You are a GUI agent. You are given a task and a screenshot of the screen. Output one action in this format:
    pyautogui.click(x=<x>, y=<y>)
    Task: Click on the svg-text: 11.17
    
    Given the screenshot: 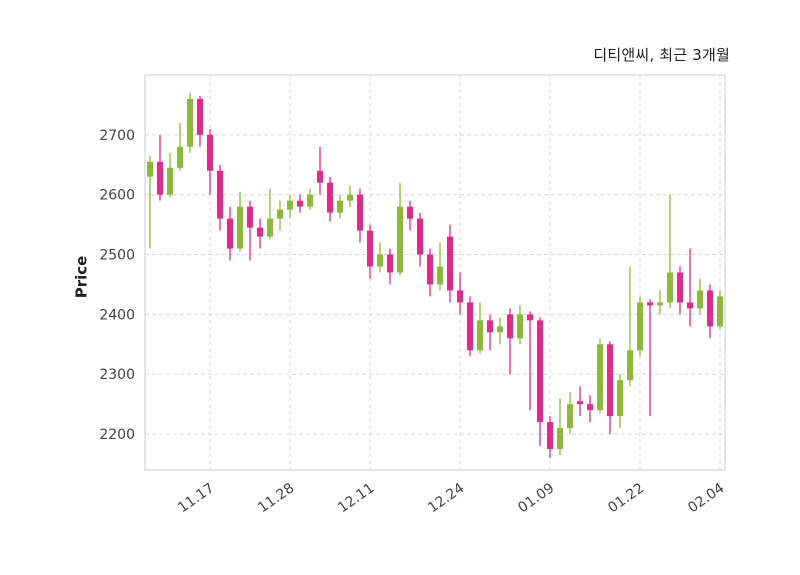 What is the action you would take?
    pyautogui.click(x=196, y=498)
    